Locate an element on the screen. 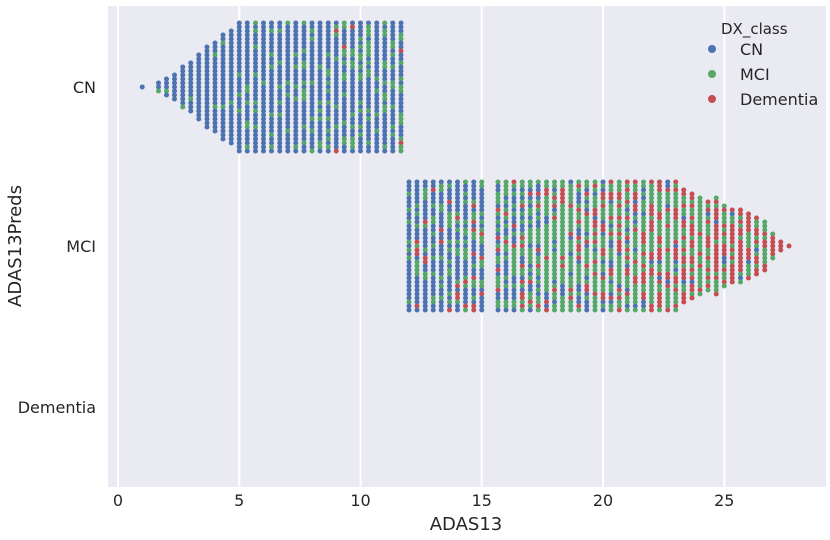 The width and height of the screenshot is (830, 540). x-tick-labels: 0 5 10 15 20 25 is located at coordinates (424, 500).